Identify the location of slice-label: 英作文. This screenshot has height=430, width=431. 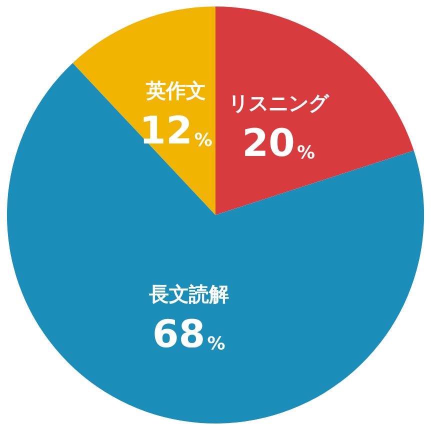
(175, 90).